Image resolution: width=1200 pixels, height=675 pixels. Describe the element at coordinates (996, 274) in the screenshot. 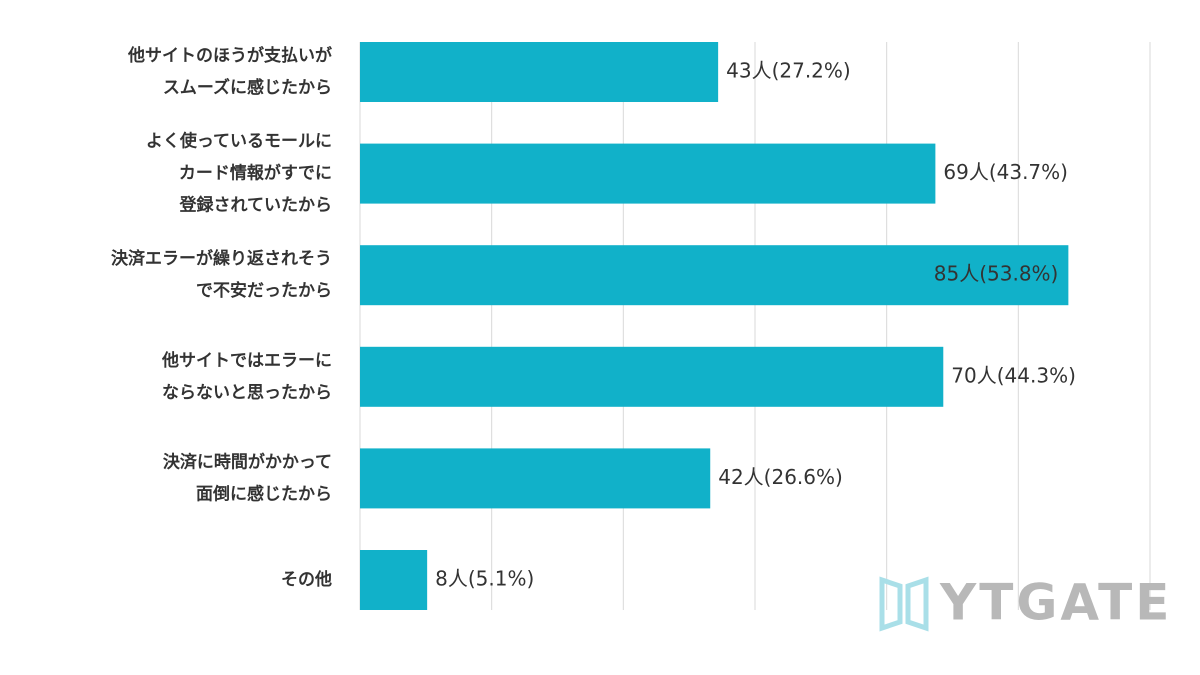

I see `value-label: 85人(53.8%)` at that location.